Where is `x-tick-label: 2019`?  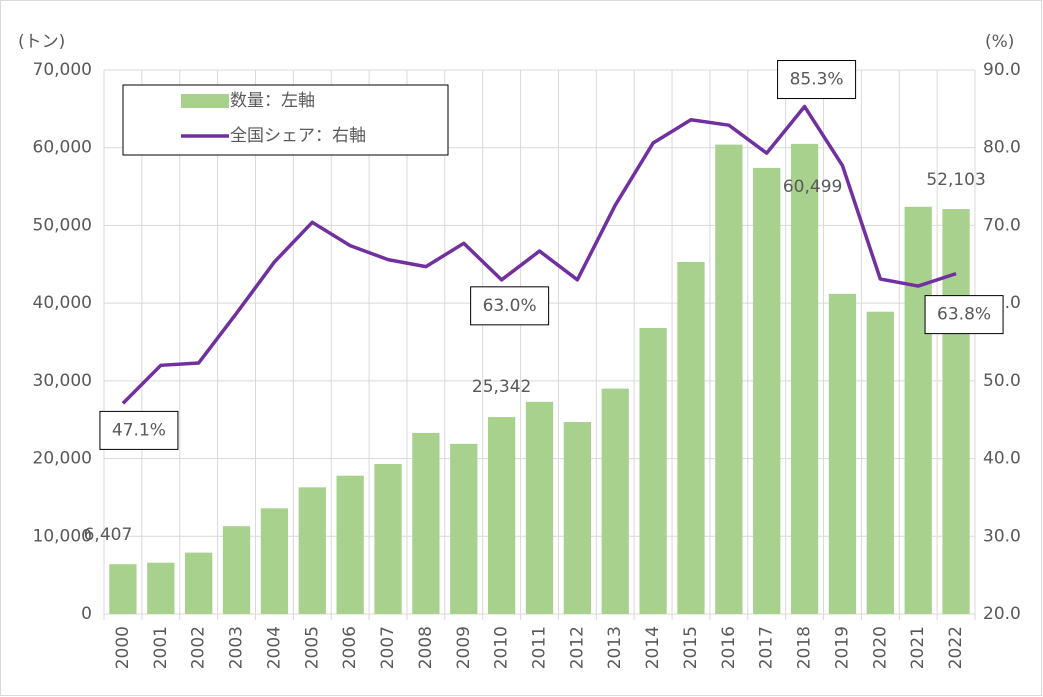 x-tick-label: 2019 is located at coordinates (842, 647).